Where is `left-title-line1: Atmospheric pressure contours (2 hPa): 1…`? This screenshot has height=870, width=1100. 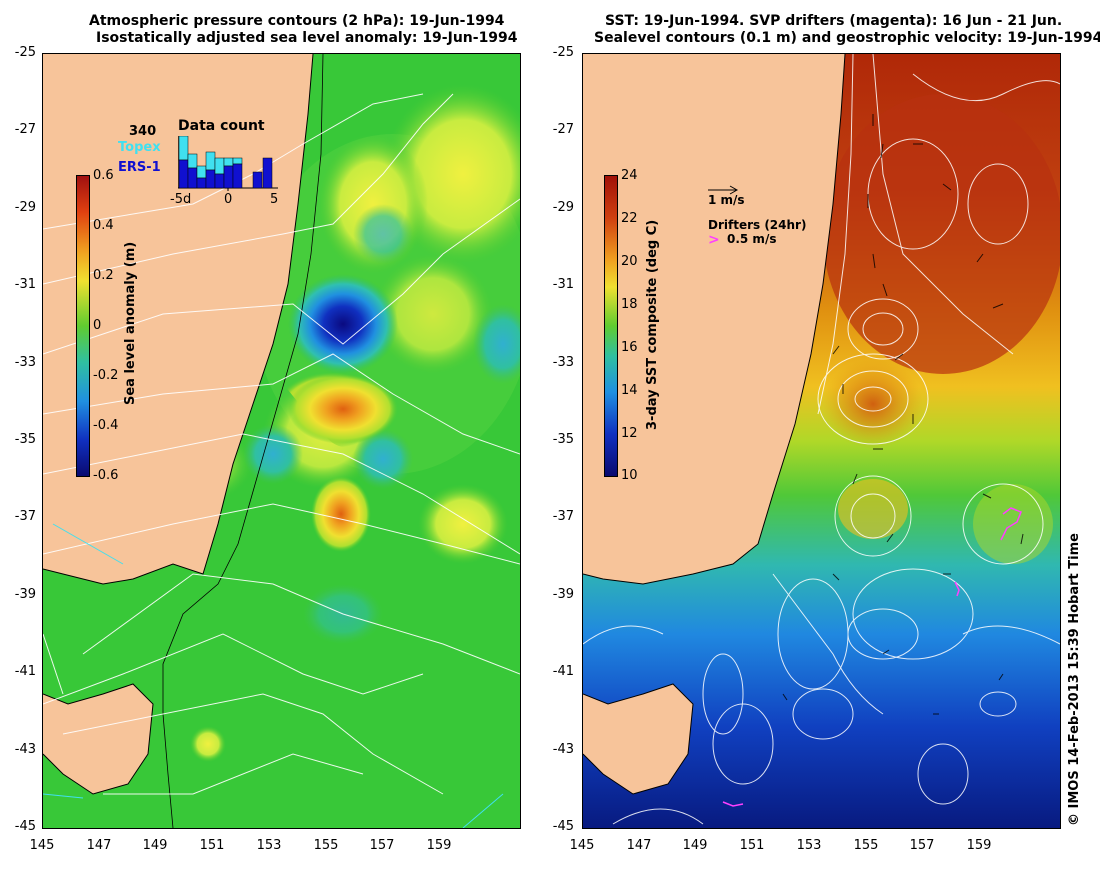
left-title-line1: Atmospheric pressure contours (2 hPa): 1… is located at coordinates (297, 21).